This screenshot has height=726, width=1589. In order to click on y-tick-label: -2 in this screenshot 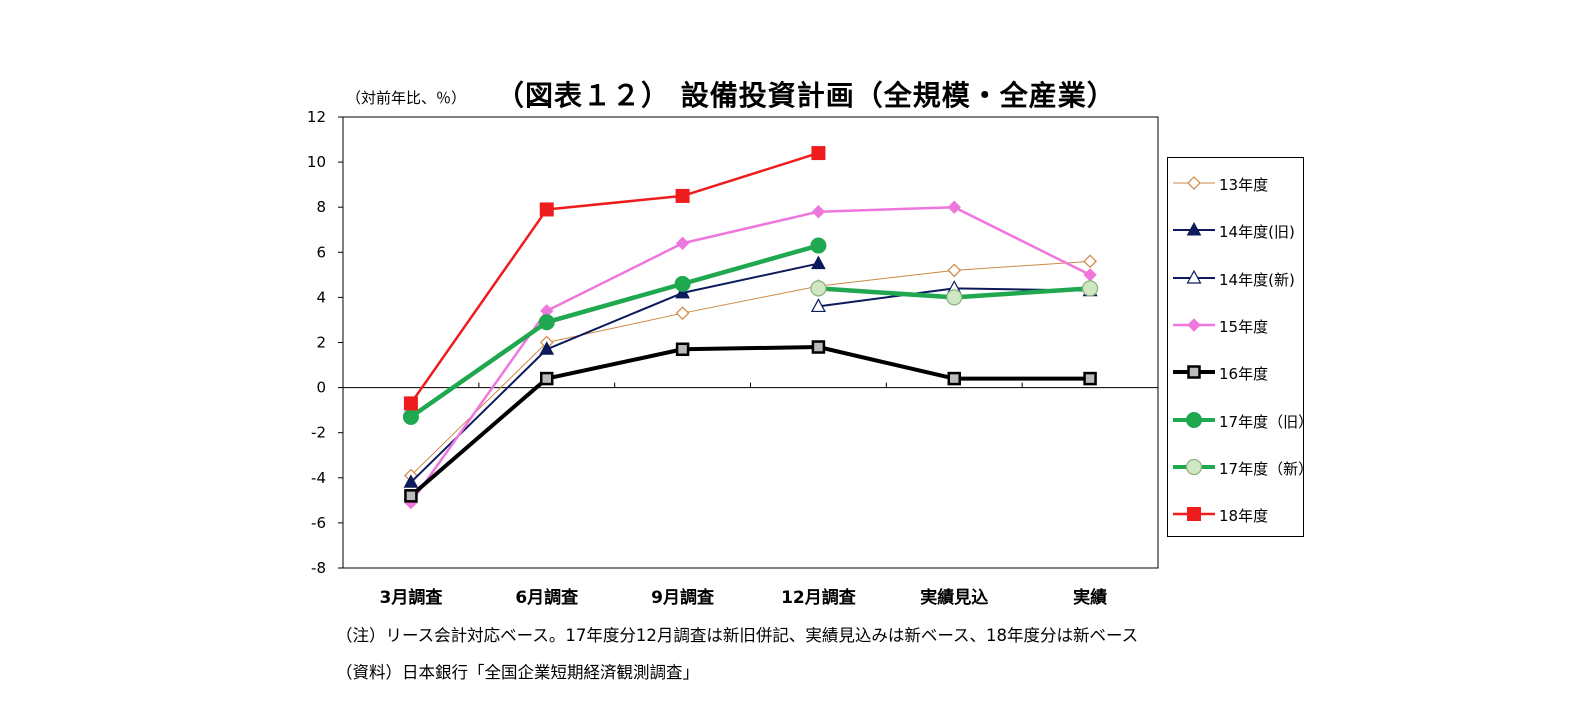, I will do `click(318, 433)`.